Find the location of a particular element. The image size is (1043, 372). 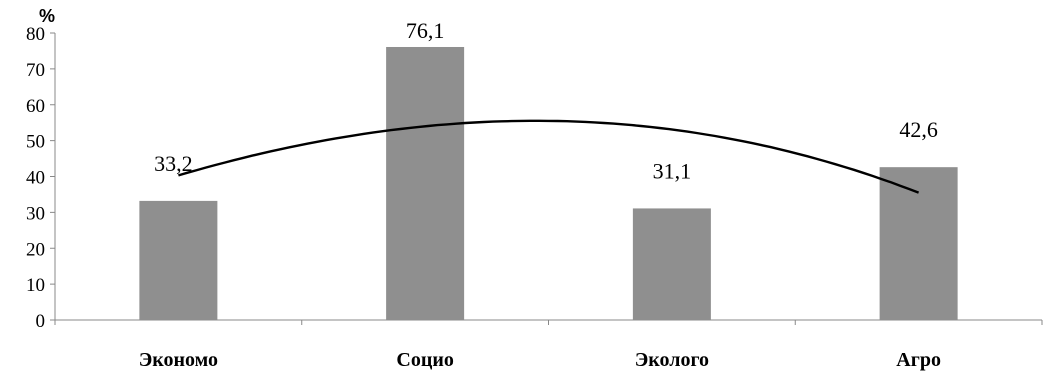

y-ticks: 0 10 20 30 40 50 60 70 80 is located at coordinates (40, 178).